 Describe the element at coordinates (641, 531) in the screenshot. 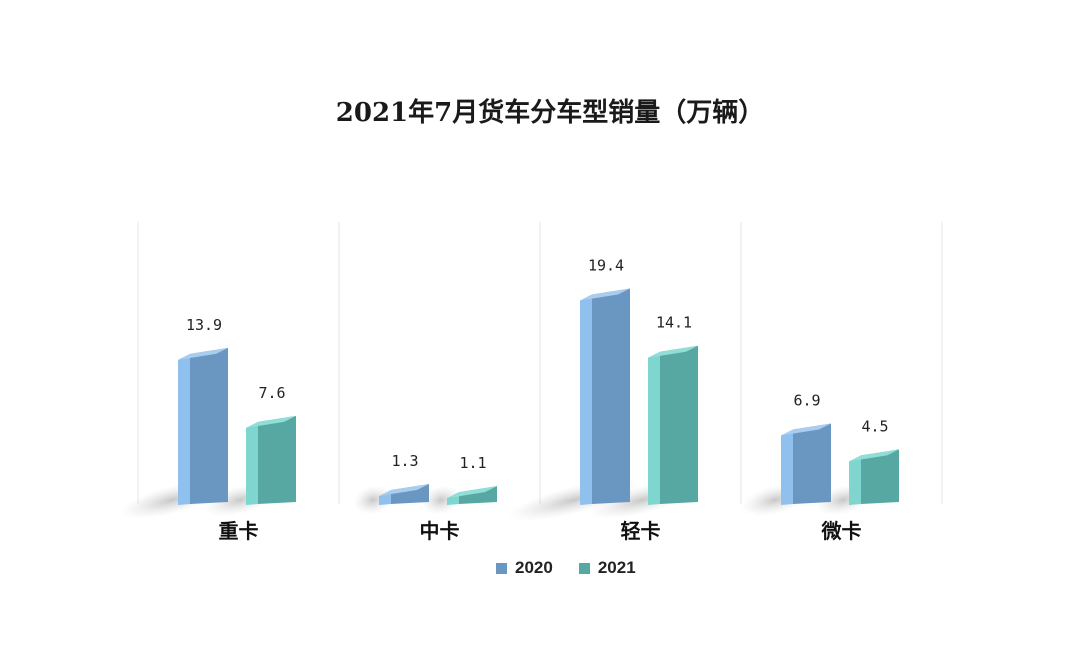

I see `category-label-2: 轻卡` at that location.